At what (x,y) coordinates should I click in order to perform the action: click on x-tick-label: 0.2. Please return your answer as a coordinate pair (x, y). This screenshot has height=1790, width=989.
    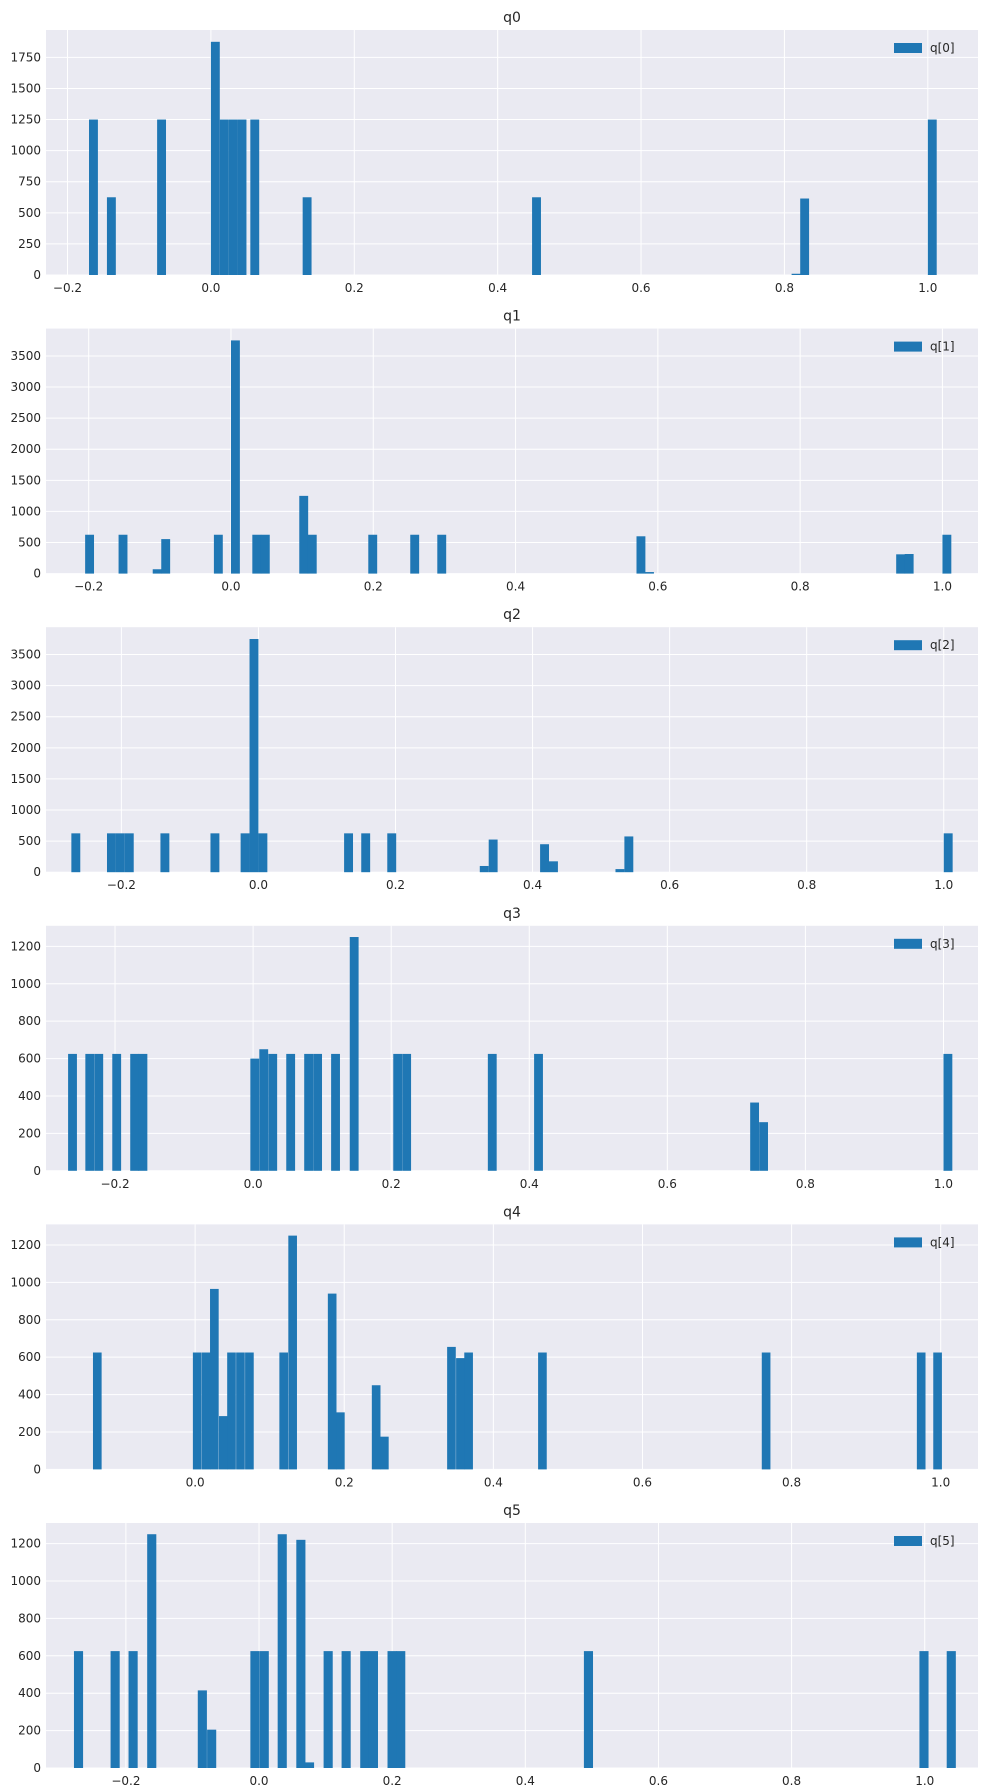
    Looking at the image, I should click on (344, 1482).